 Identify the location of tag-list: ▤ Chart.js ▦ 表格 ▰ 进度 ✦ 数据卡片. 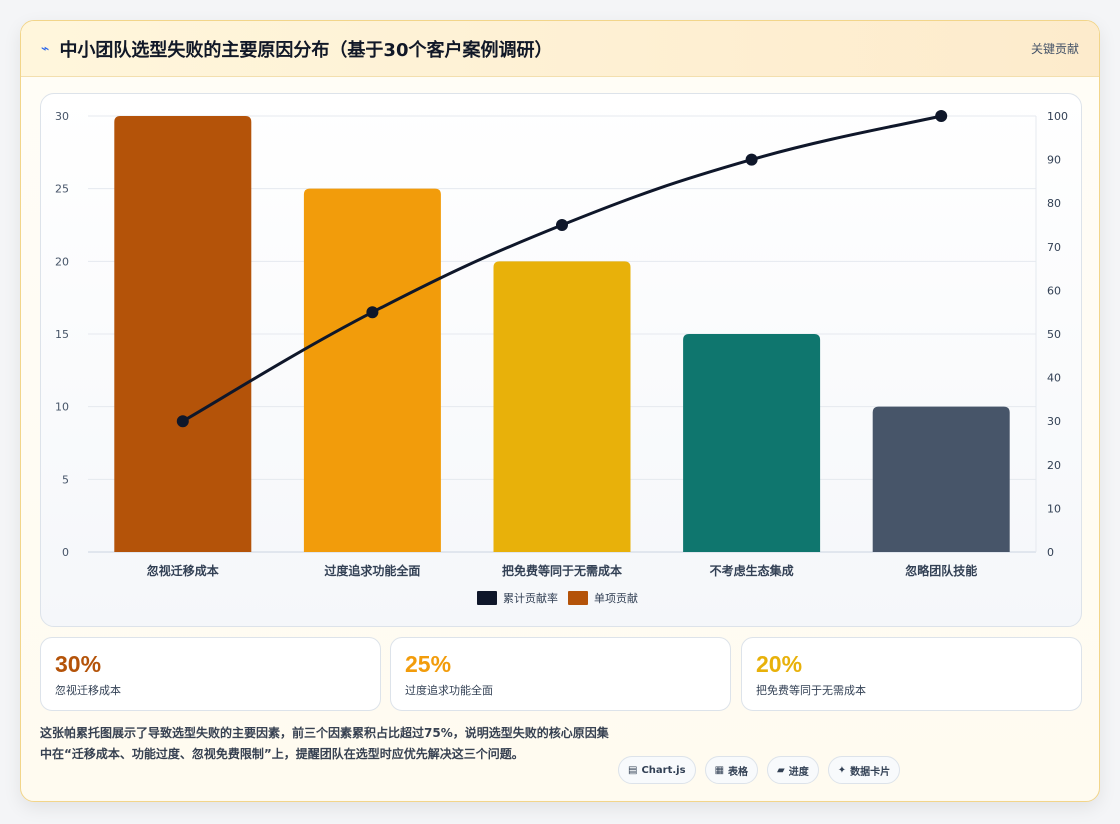
(759, 770).